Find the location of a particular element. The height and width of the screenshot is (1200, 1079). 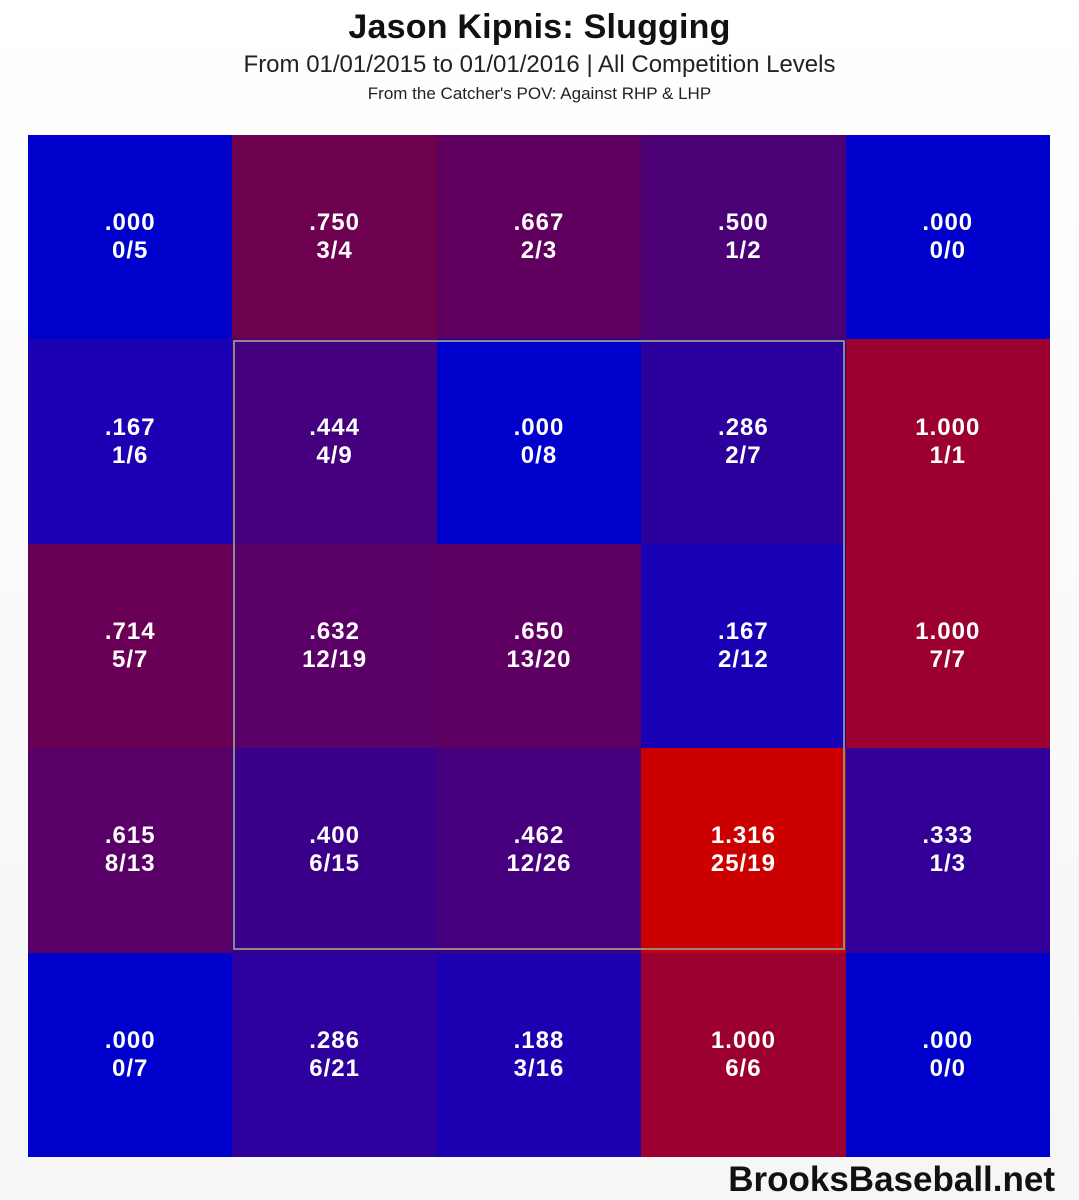

brand-watermark: BrooksBaseball.net is located at coordinates (891, 1179).